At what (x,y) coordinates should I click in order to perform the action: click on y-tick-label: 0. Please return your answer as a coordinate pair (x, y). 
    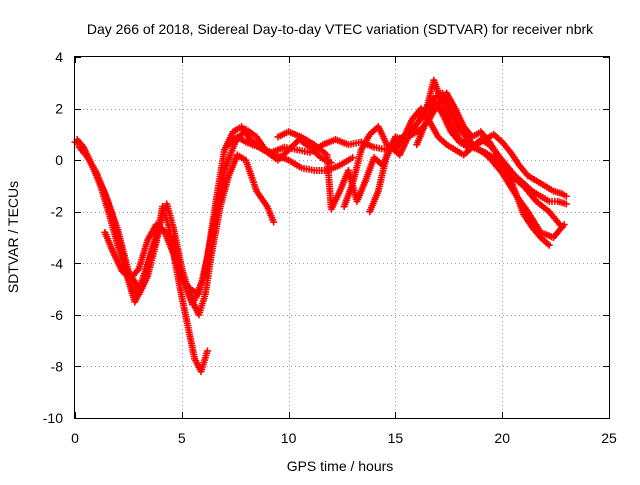
    Looking at the image, I should click on (59, 160).